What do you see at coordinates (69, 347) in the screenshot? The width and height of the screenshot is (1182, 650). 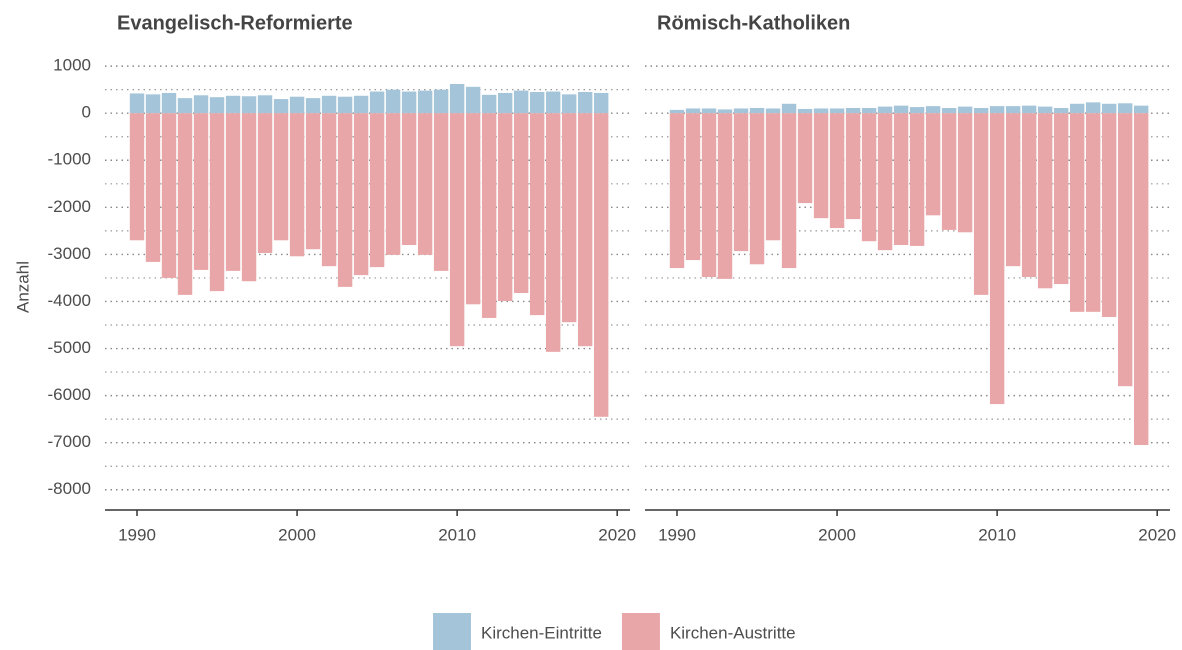 I see `y-tick-label: -5000` at bounding box center [69, 347].